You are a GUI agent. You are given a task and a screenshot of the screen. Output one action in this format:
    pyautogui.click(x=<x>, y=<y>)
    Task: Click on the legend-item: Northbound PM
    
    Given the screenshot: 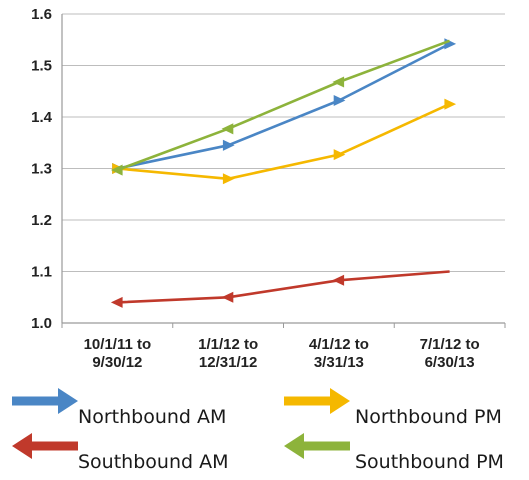 What is the action you would take?
    pyautogui.click(x=393, y=408)
    